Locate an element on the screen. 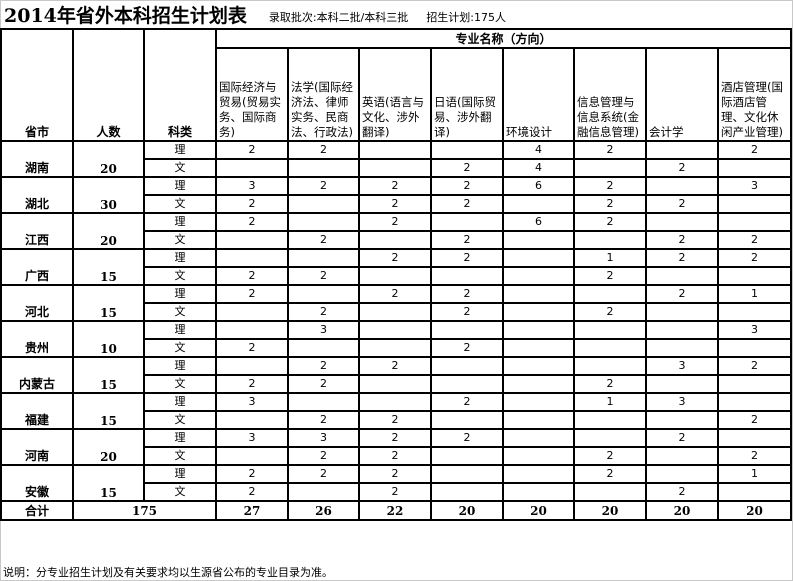 The width and height of the screenshot is (793, 581). table-row: 湖南 20 理 2 2 4 2 2 is located at coordinates (396, 159).